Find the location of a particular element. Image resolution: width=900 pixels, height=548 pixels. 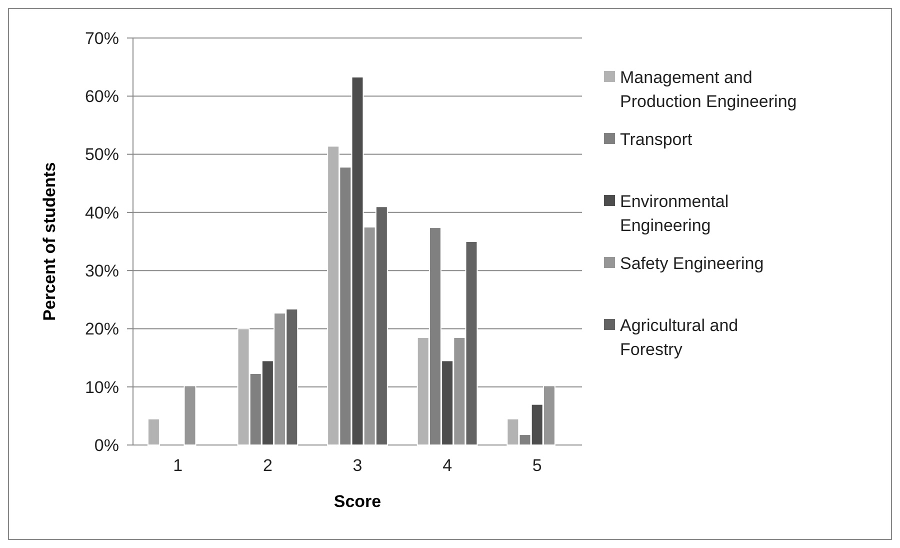

legend-label: Environmental Engineering is located at coordinates (674, 213).